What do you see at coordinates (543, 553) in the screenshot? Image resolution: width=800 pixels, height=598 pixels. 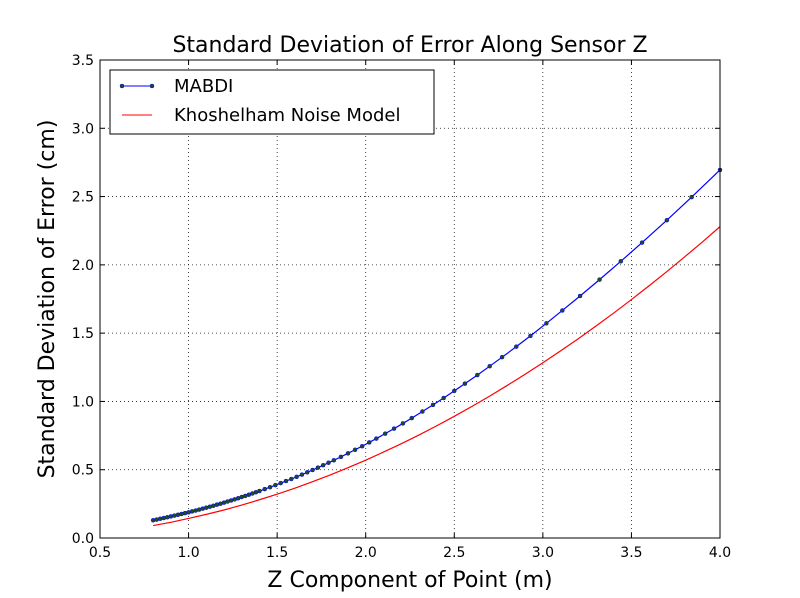 I see `x-tick-label: 3.0` at bounding box center [543, 553].